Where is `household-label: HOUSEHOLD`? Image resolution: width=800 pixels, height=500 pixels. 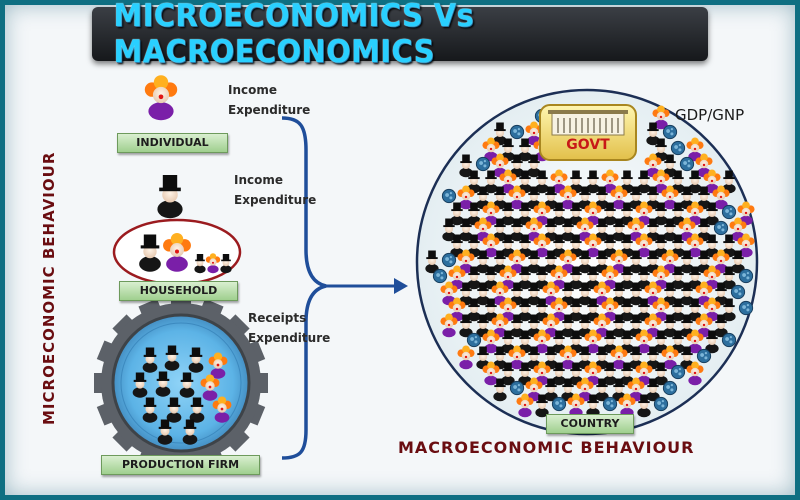 household-label: HOUSEHOLD is located at coordinates (178, 291).